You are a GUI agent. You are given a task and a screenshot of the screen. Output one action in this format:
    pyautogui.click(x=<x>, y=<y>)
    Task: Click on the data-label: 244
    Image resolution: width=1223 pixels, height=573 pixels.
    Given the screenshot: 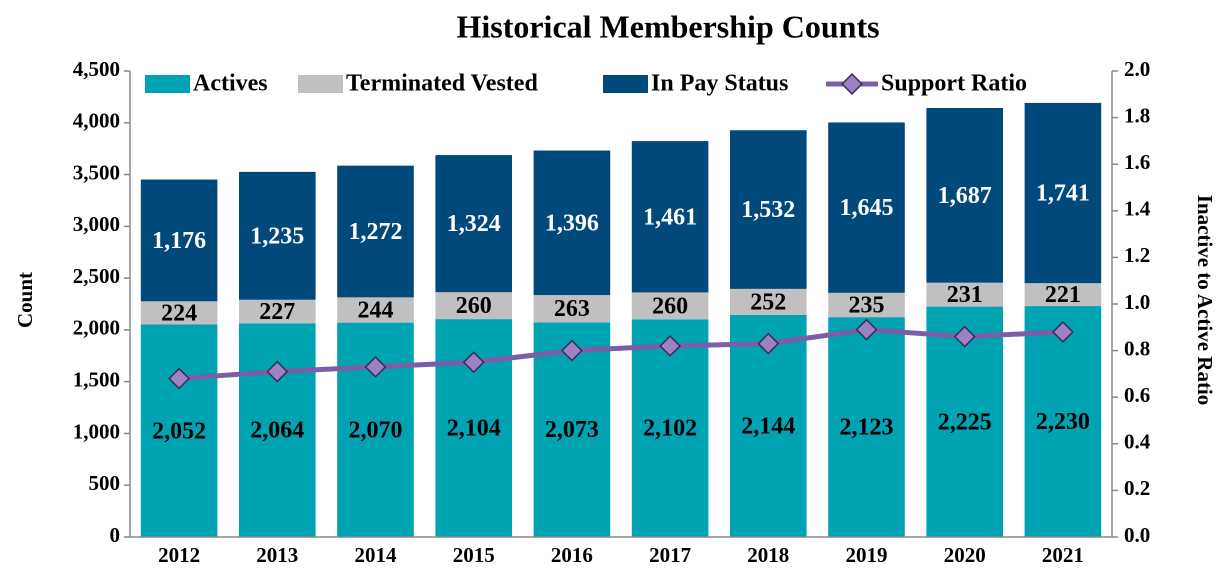 What is the action you would take?
    pyautogui.click(x=376, y=311)
    